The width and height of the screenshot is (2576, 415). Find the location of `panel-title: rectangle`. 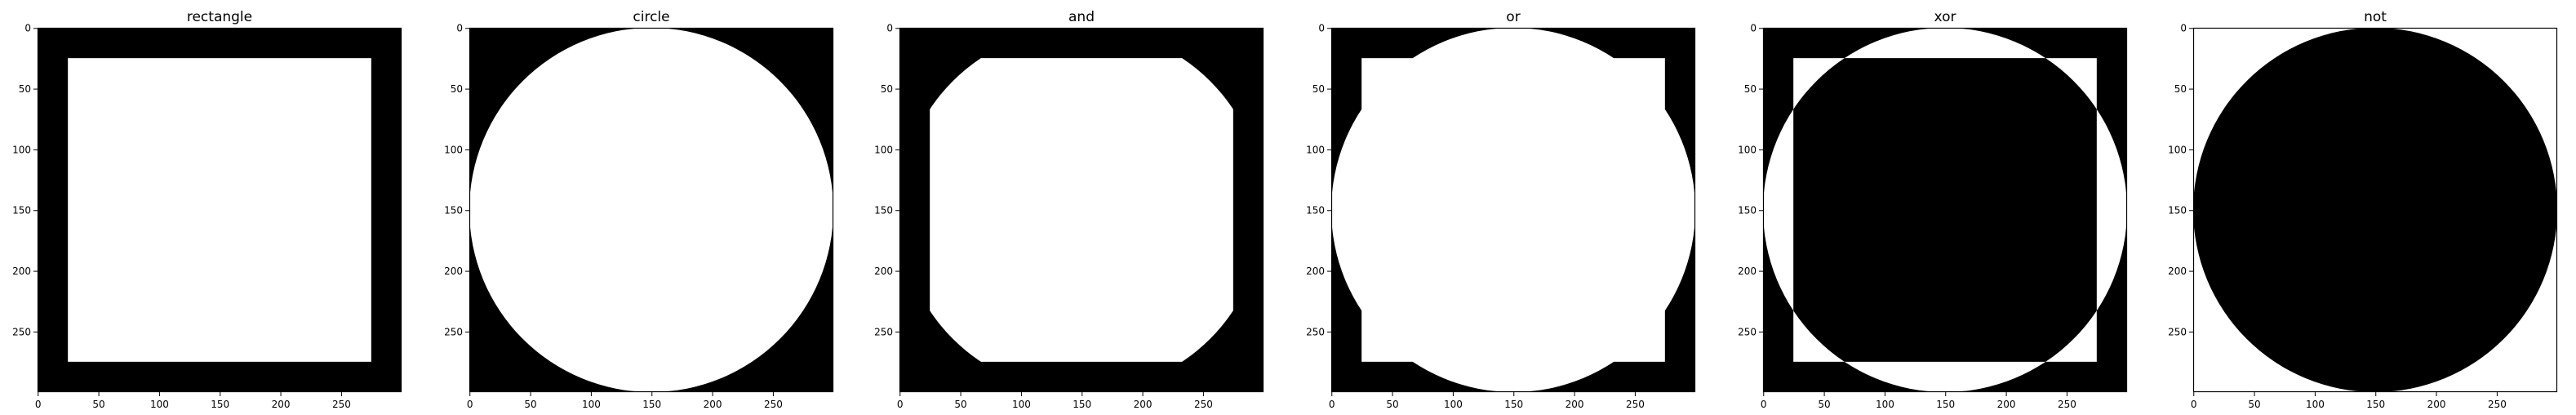

panel-title: rectangle is located at coordinates (219, 17).